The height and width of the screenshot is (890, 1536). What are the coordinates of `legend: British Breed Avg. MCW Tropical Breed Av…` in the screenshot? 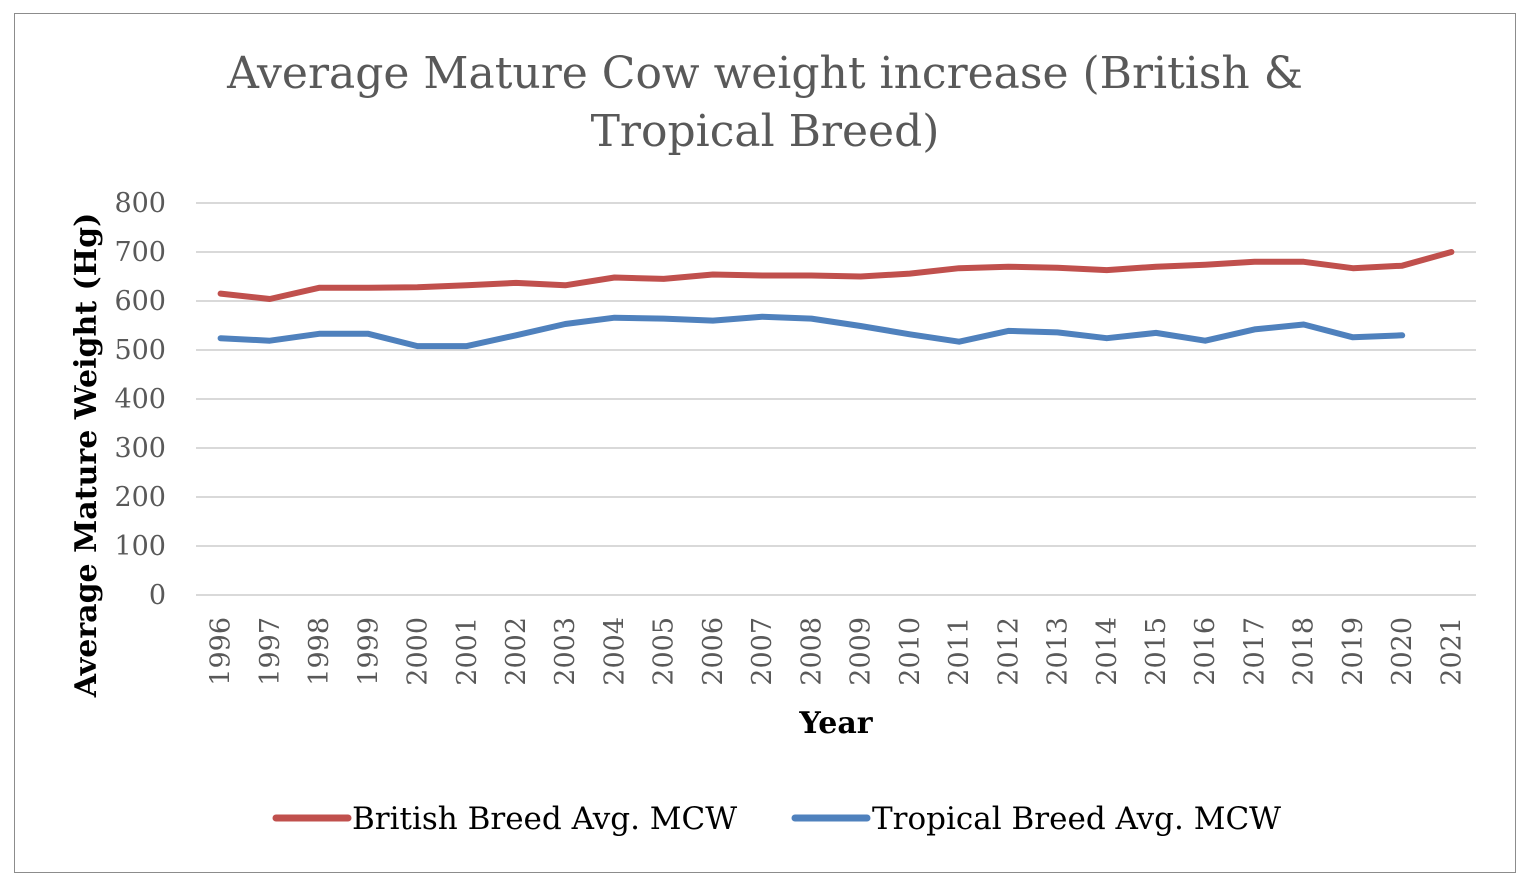 It's located at (776, 819).